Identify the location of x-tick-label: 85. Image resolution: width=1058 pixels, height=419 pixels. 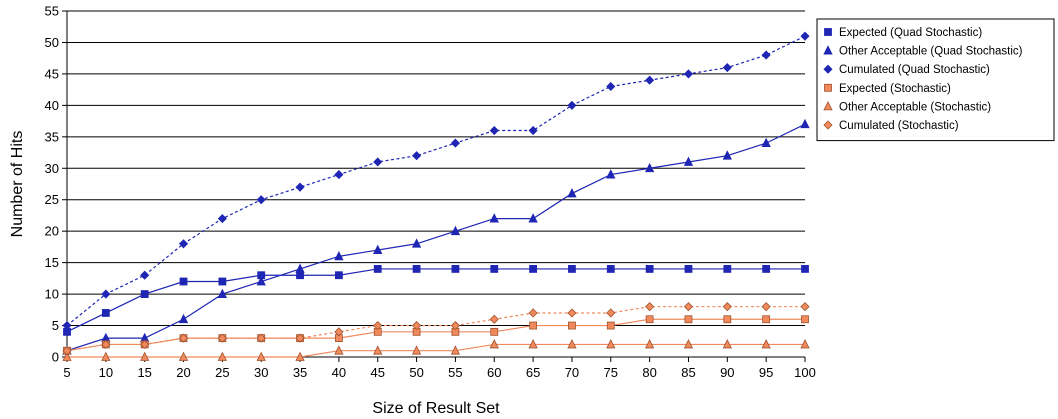
(688, 372).